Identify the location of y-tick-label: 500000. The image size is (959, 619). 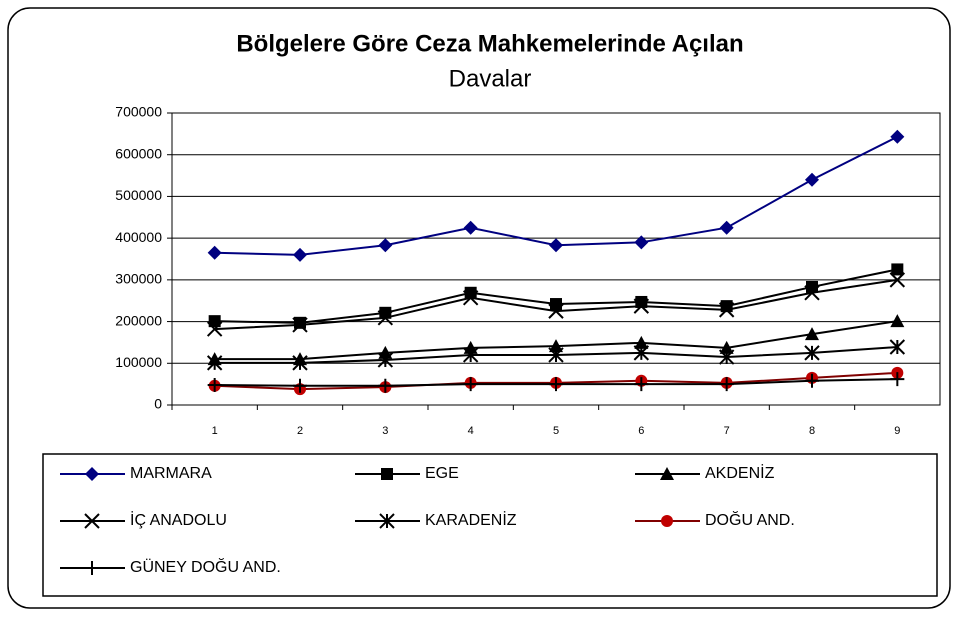
(138, 195).